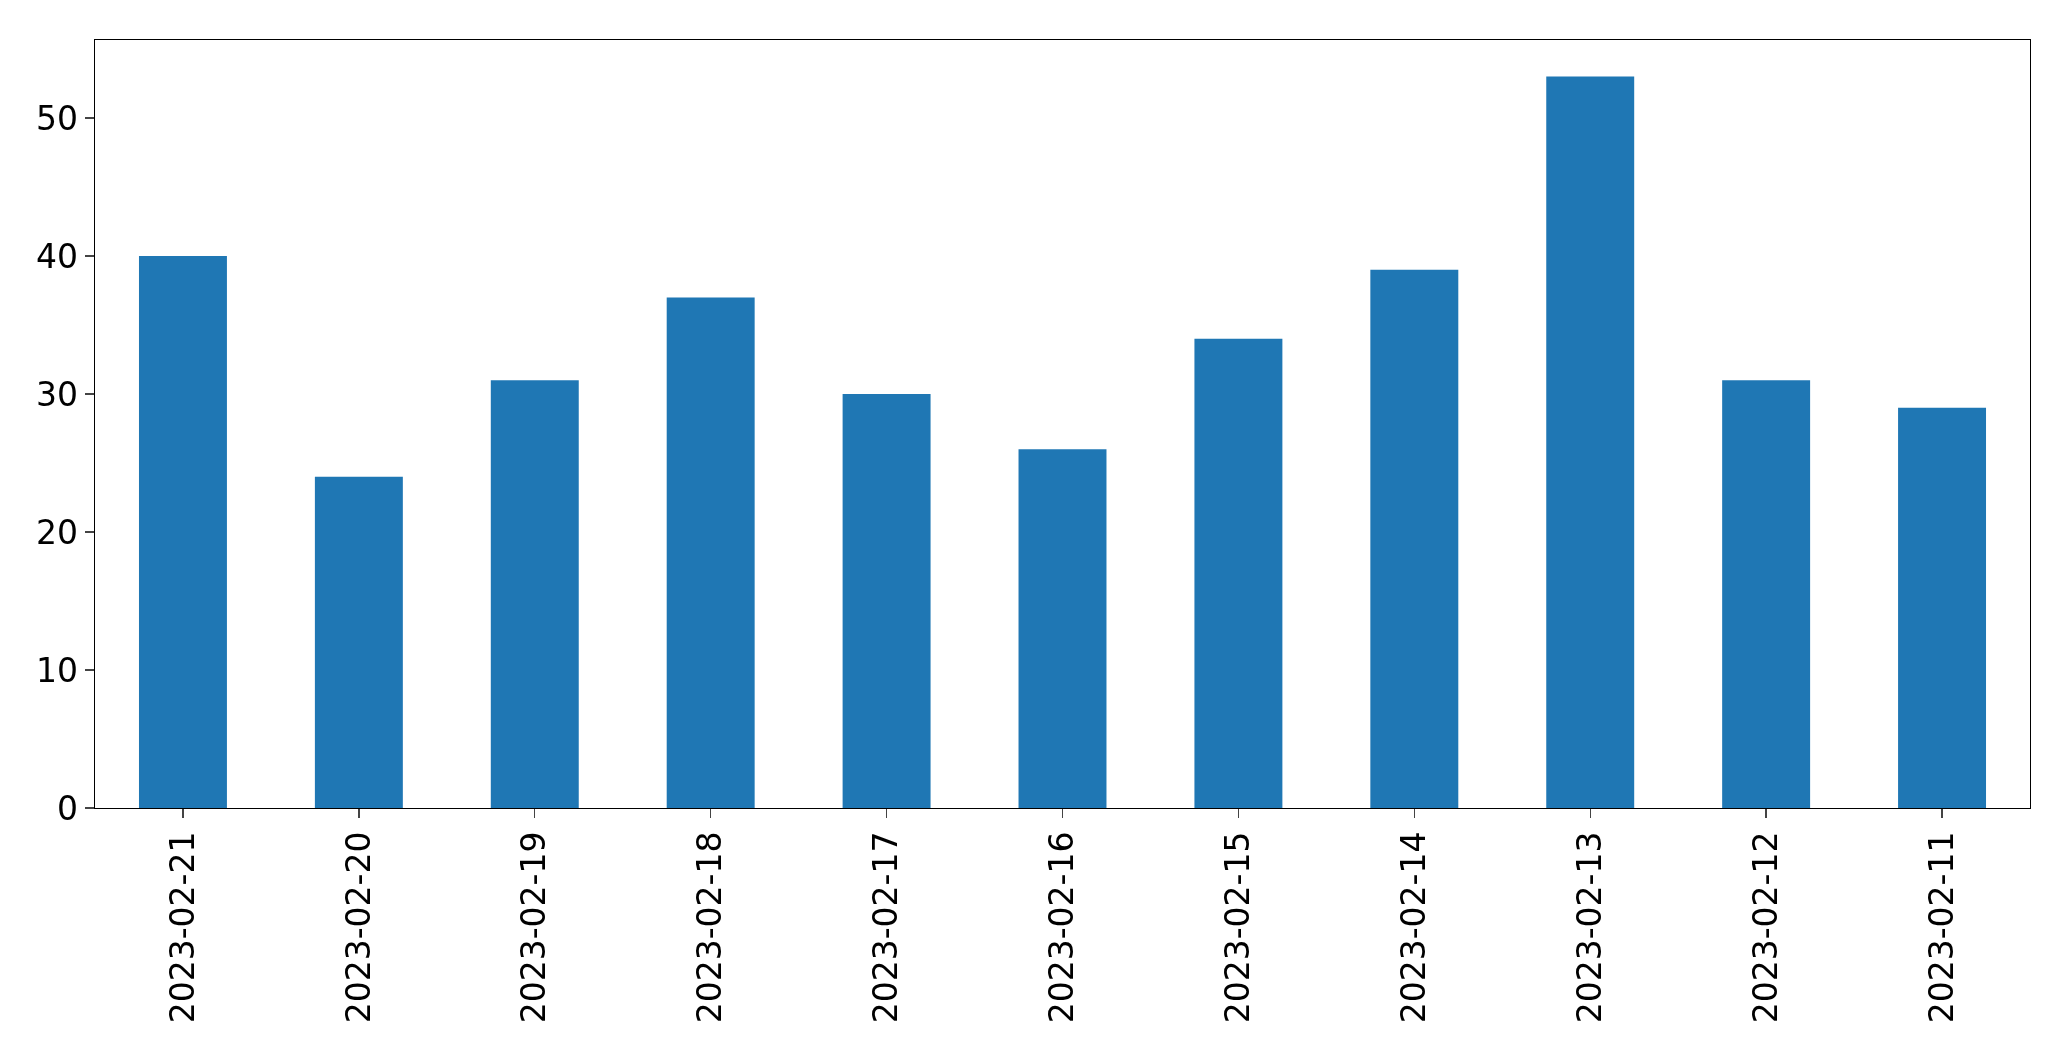  I want to click on y-tick-label: 50, so click(57, 118).